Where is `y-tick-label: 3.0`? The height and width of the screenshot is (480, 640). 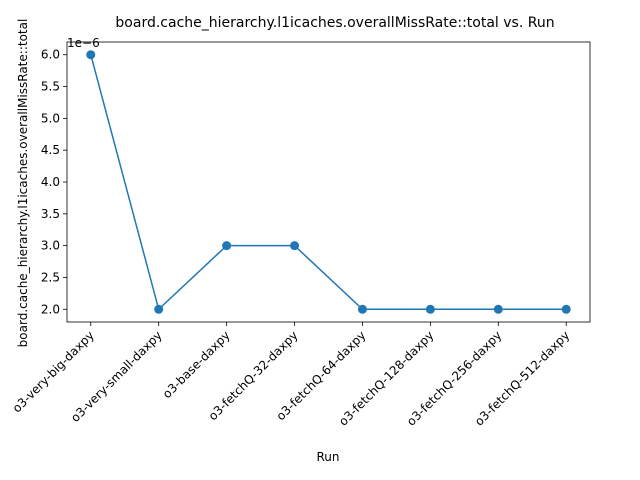 y-tick-label: 3.0 is located at coordinates (50, 246).